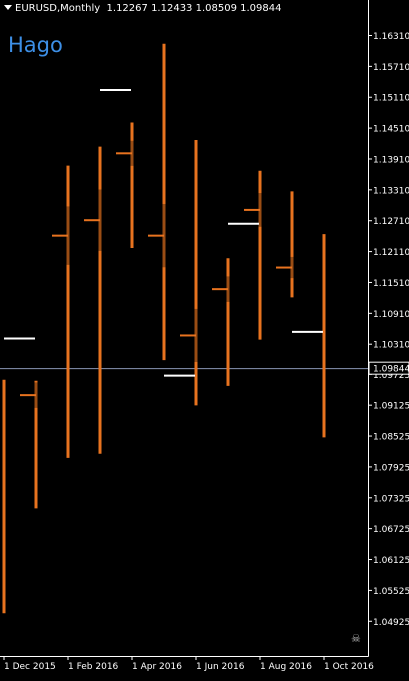 The height and width of the screenshot is (681, 409). I want to click on time-tick-label: 1 Dec 2015, so click(30, 667).